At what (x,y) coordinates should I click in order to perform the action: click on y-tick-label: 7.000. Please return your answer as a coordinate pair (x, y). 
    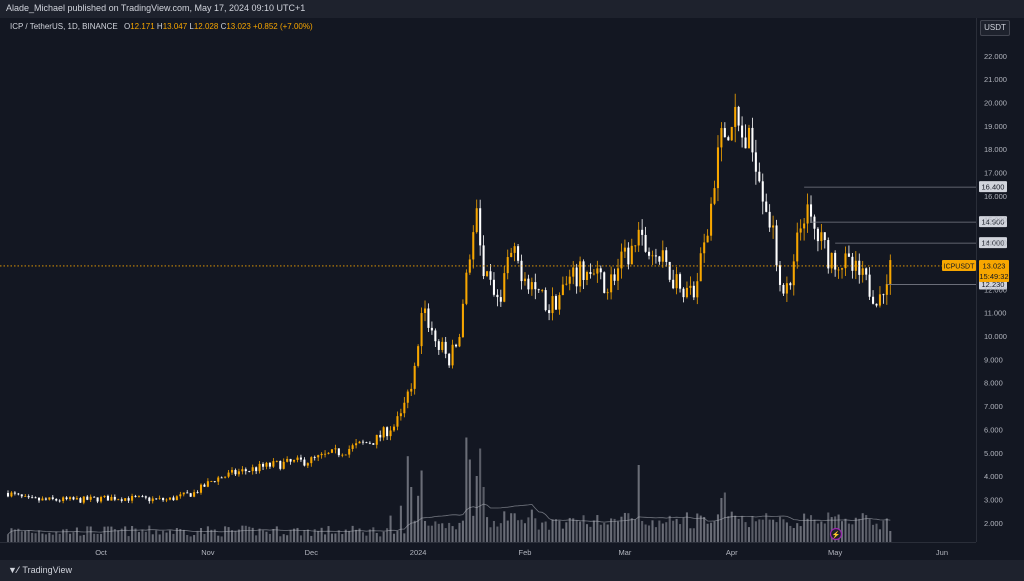
    Looking at the image, I should click on (993, 406).